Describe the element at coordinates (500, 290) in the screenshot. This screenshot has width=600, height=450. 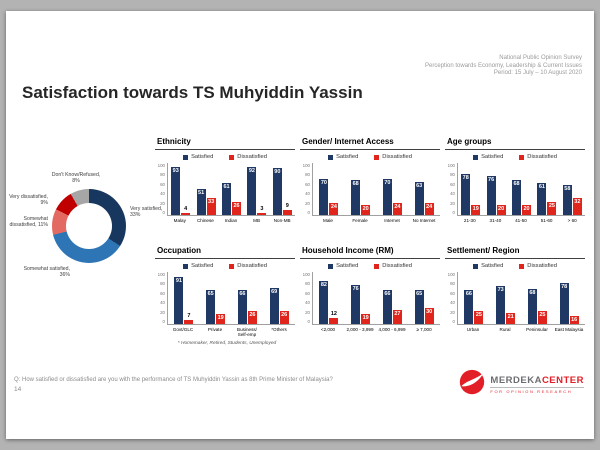
I see `bar-value: 73` at that location.